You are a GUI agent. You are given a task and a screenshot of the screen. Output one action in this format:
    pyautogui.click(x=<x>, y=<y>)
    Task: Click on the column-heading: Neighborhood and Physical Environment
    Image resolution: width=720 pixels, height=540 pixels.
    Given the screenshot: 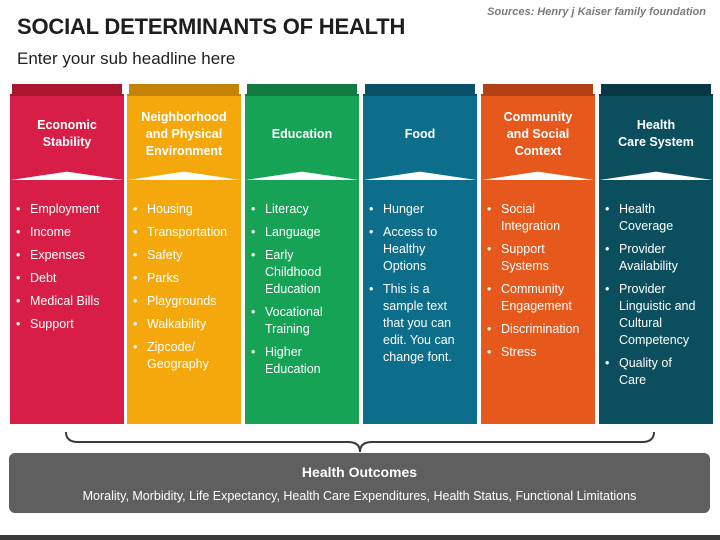 What is the action you would take?
    pyautogui.click(x=184, y=133)
    